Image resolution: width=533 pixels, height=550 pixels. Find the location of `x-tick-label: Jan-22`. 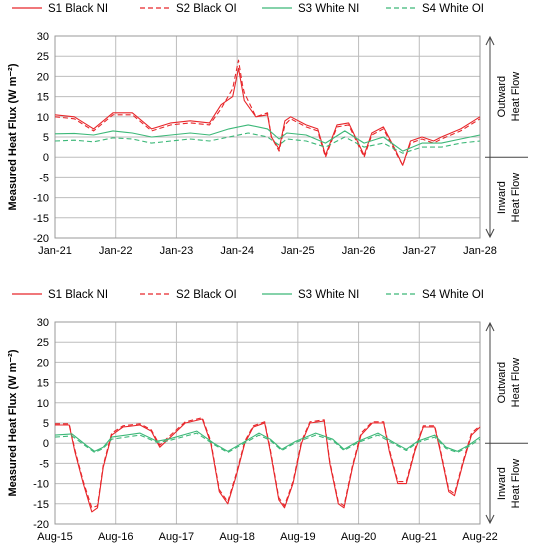

x-tick-label: Jan-22 is located at coordinates (116, 251).